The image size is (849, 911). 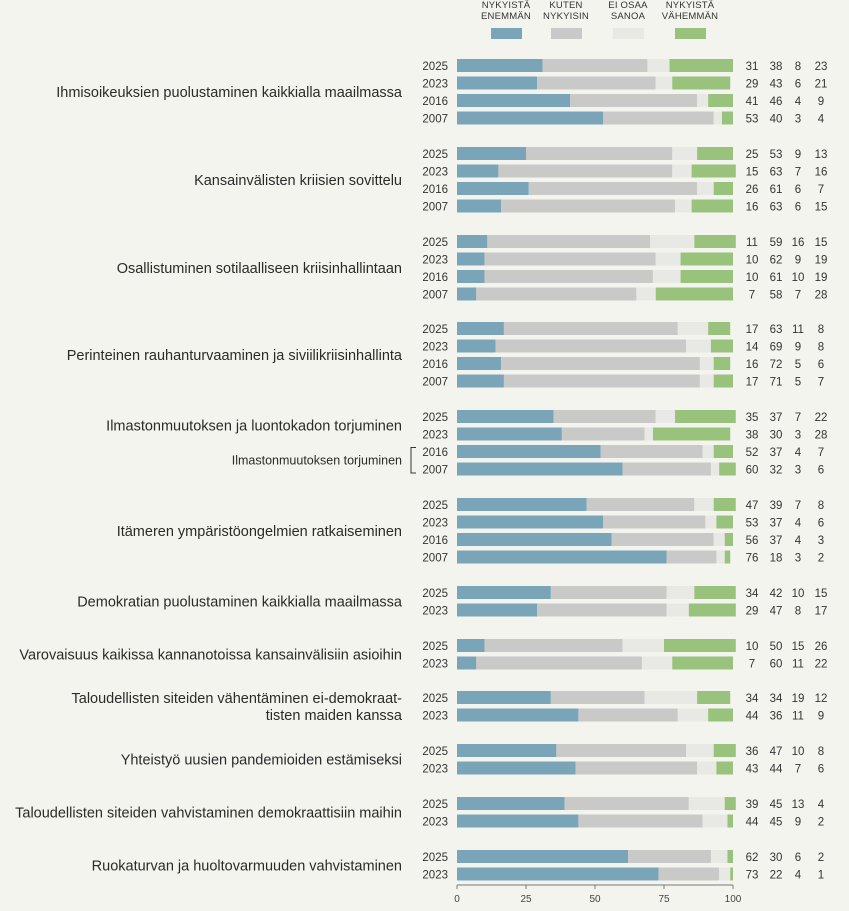 What do you see at coordinates (776, 541) in the screenshot?
I see `value-label: 37` at bounding box center [776, 541].